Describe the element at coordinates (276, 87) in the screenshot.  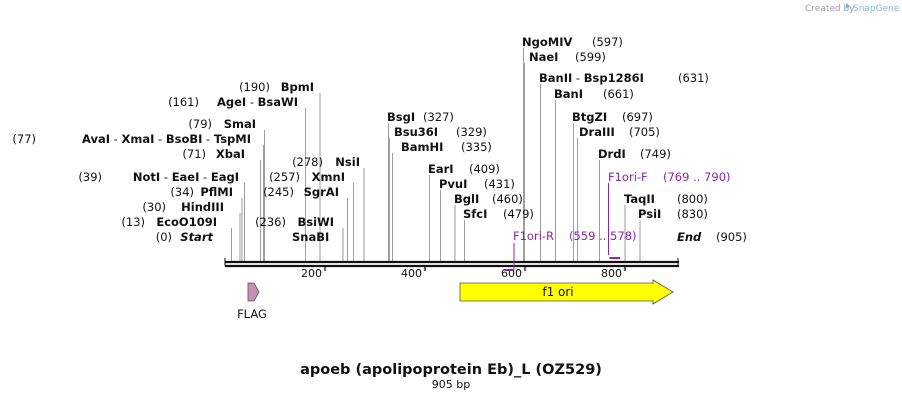
I see `site-label-bpmi: BpmI (190)` at that location.